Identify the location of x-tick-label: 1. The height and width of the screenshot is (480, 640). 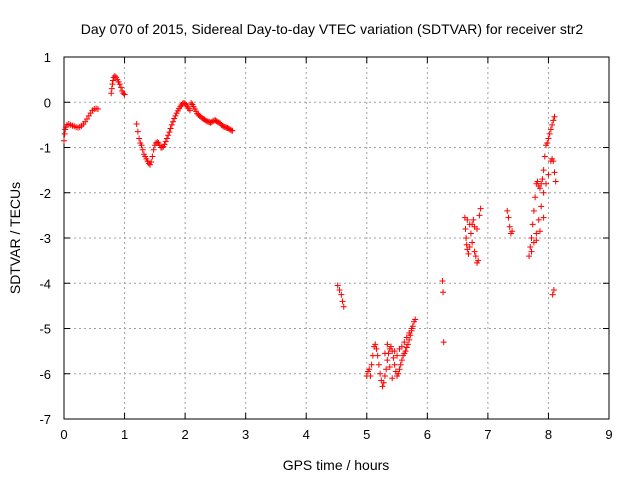
(124, 434).